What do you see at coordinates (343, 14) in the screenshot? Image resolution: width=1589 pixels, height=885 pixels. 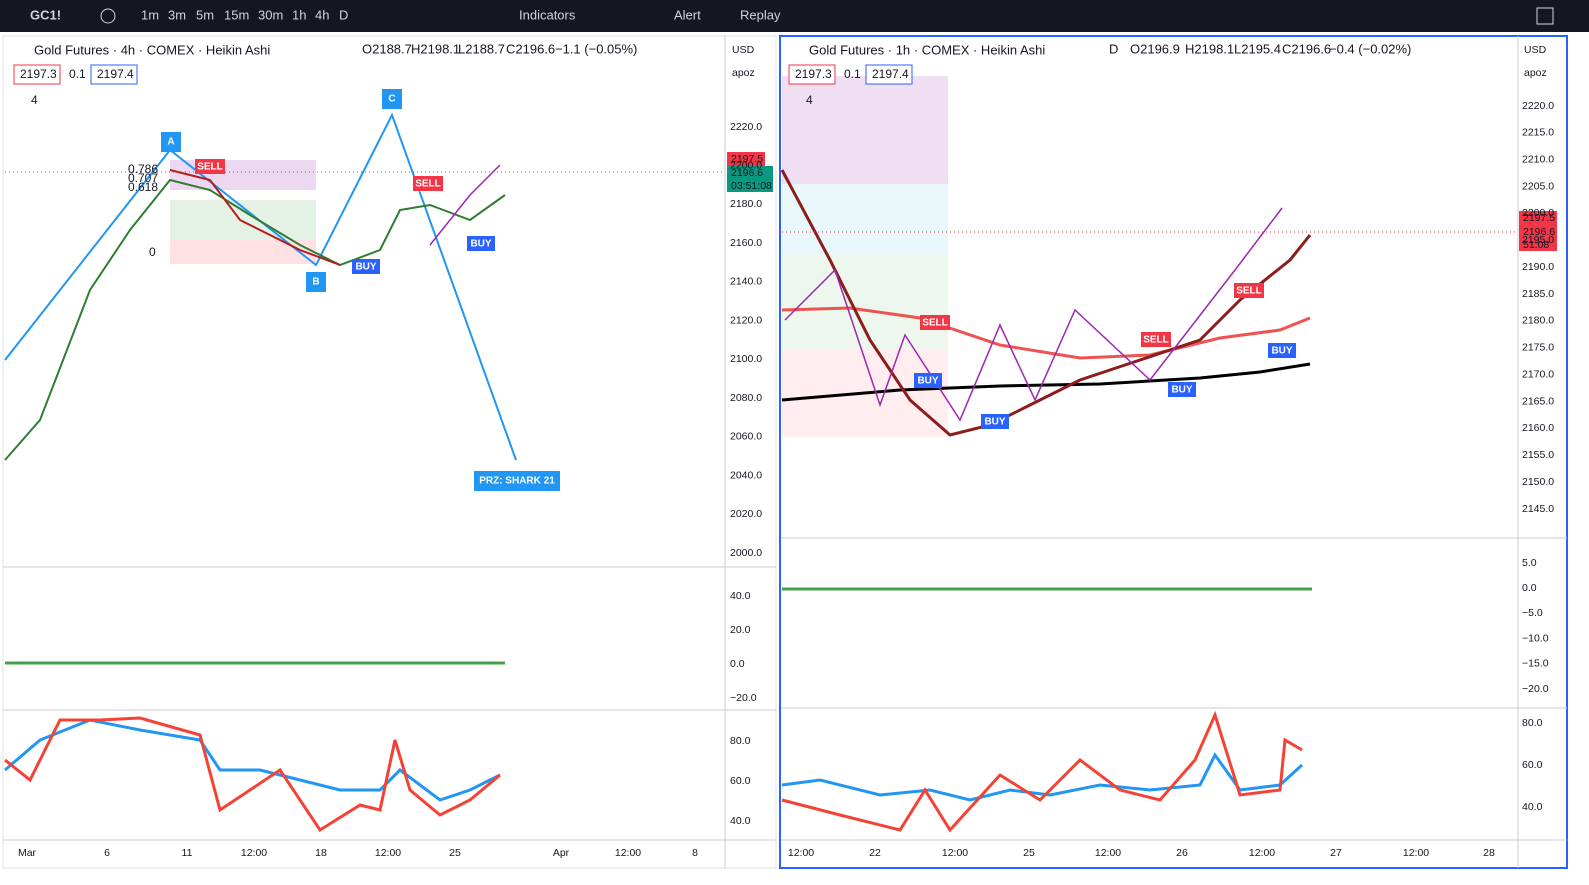 I see `interval-button: D` at bounding box center [343, 14].